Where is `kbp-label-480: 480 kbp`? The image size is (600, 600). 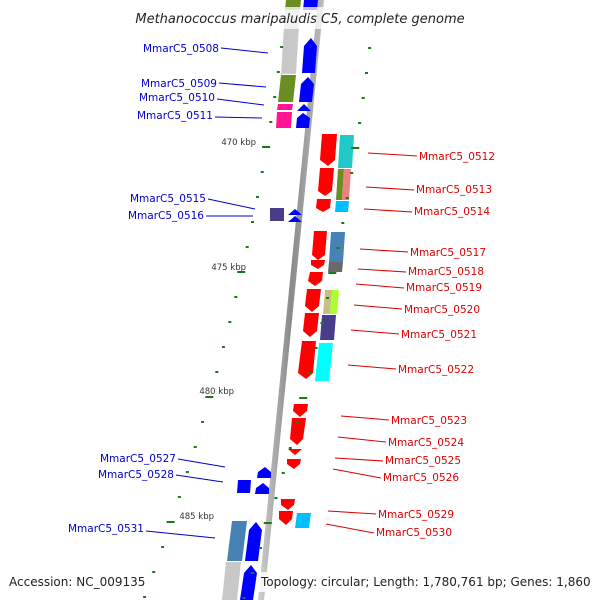
kbp-label-480: 480 kbp is located at coordinates (216, 392).